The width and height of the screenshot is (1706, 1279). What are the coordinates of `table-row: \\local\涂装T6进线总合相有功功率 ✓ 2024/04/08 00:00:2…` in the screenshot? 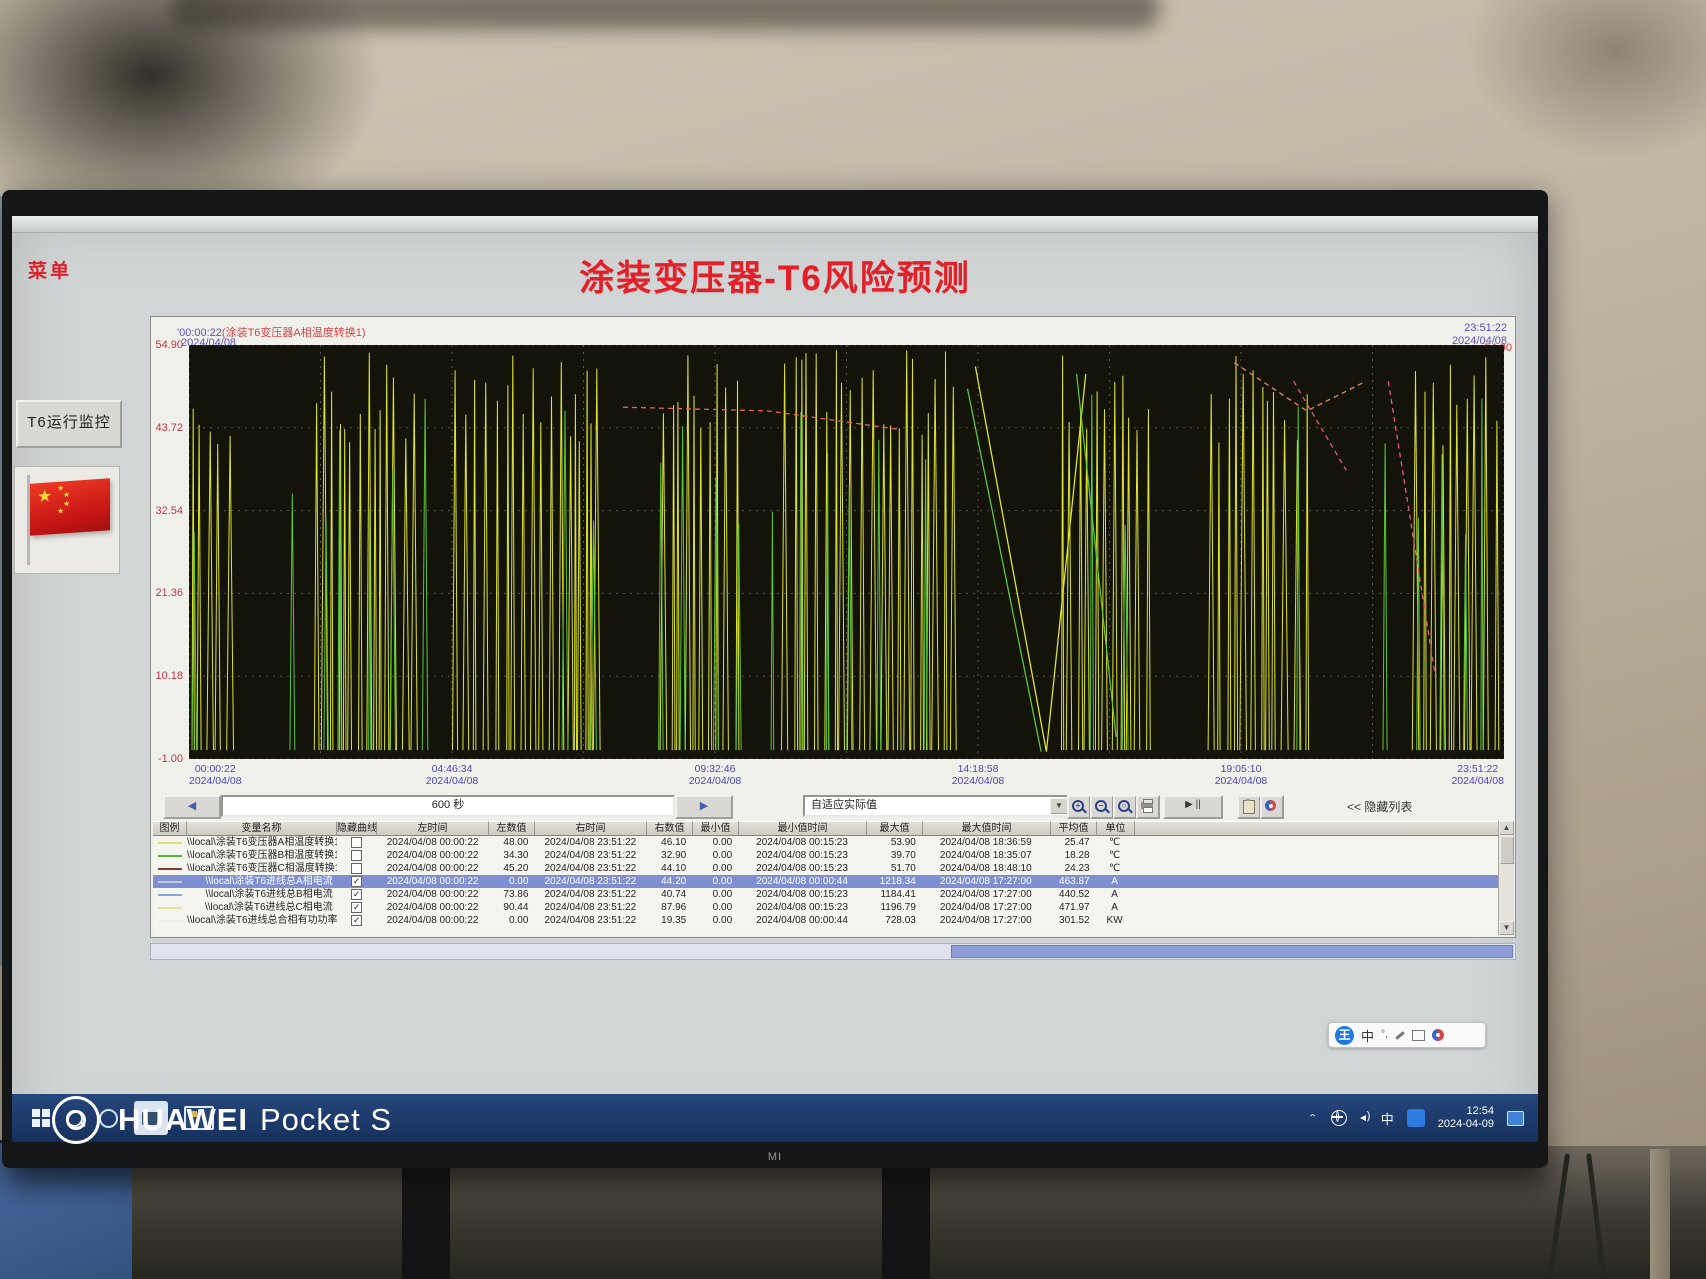 It's located at (826, 920).